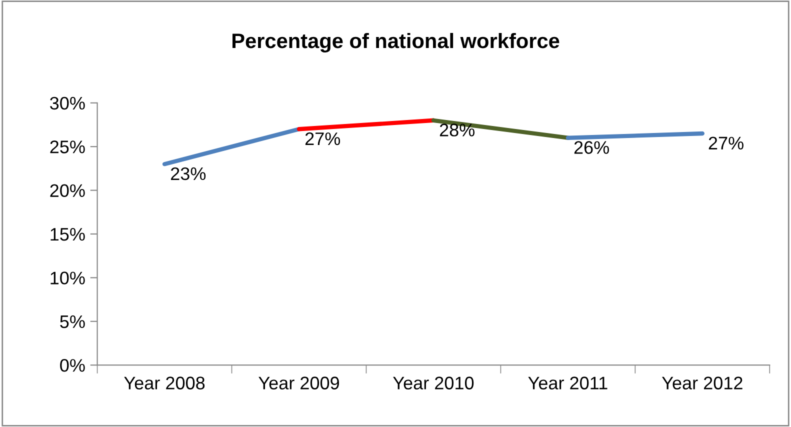  Describe the element at coordinates (568, 383) in the screenshot. I see `x-tick-label: Year 2011` at that location.